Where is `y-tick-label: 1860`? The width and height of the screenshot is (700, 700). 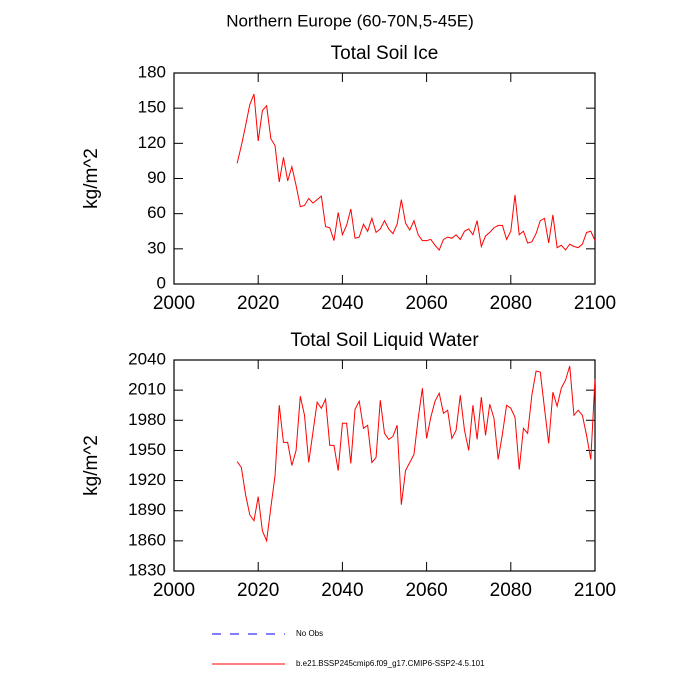
y-tick-label: 1860 is located at coordinates (147, 539).